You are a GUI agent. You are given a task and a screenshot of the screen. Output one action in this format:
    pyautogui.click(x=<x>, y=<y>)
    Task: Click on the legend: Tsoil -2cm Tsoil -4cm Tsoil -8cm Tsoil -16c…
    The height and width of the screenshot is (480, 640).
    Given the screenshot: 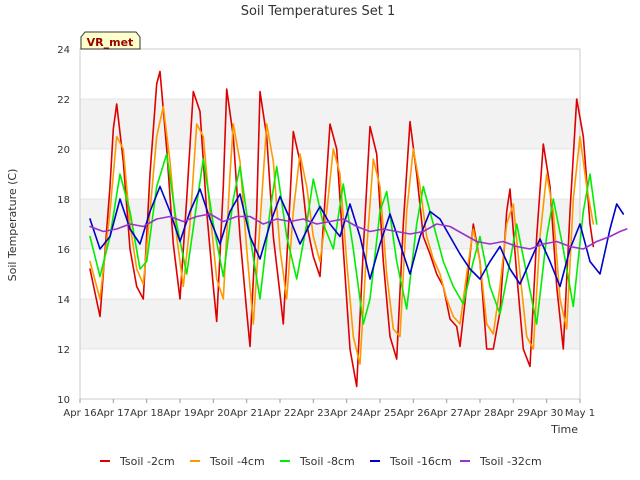 What is the action you would take?
    pyautogui.click(x=321, y=461)
    